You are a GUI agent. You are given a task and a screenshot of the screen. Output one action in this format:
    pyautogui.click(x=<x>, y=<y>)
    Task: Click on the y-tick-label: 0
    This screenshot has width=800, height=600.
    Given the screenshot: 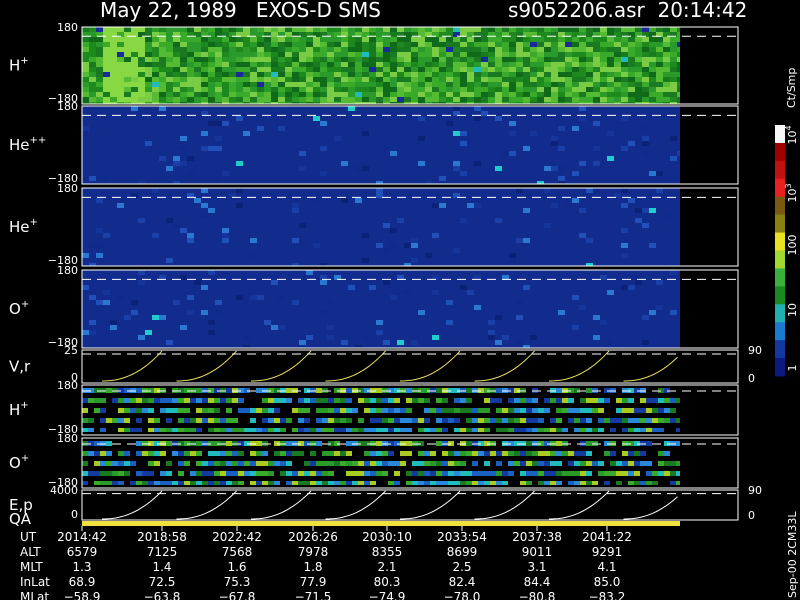 What is the action you would take?
    pyautogui.click(x=74, y=514)
    